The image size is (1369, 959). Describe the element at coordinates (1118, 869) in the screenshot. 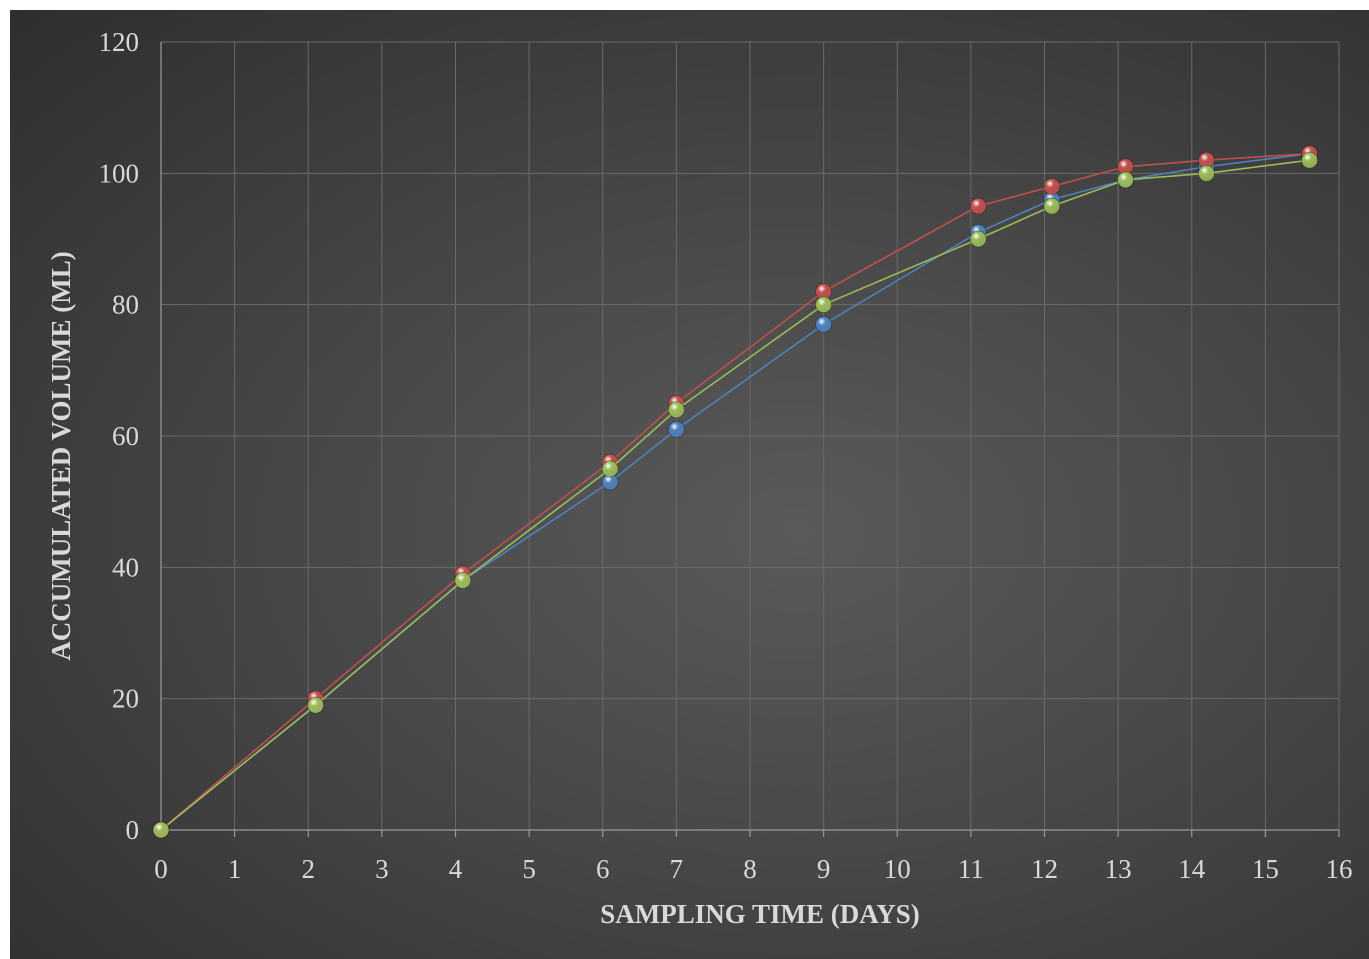

I see `x-tick-label: 13` at that location.